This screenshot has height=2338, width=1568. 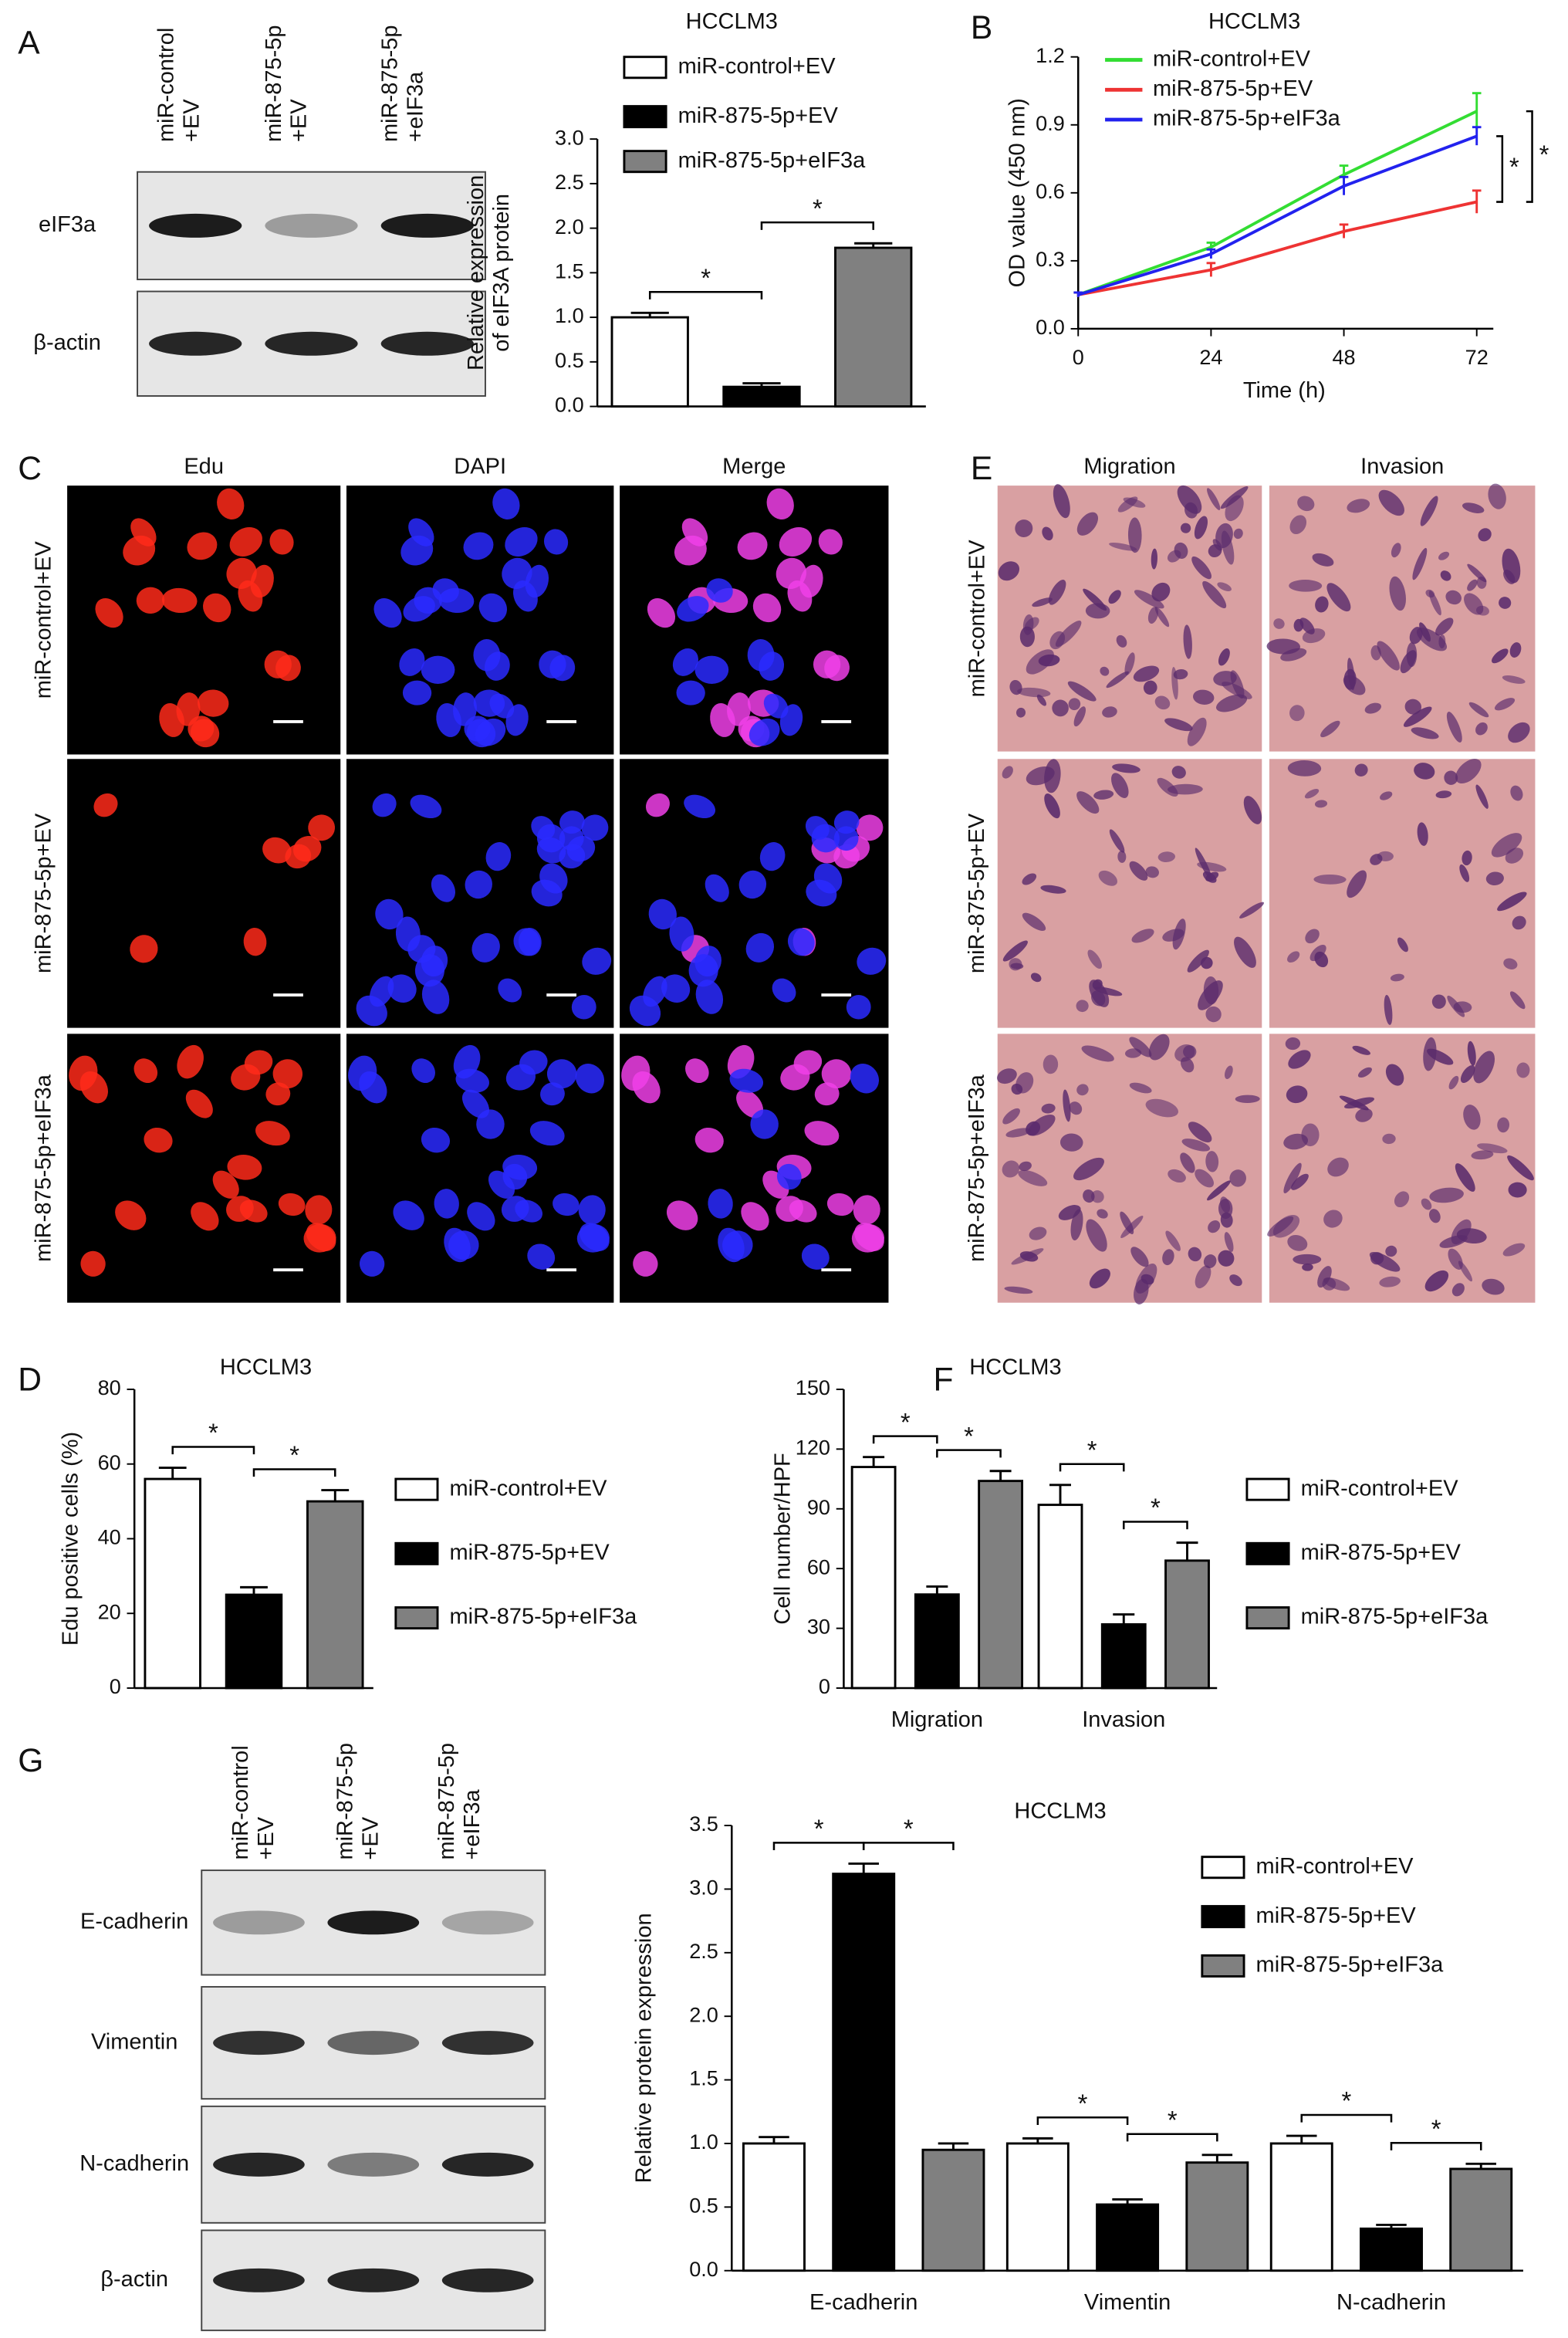 I want to click on y-tick-label: 1.0, so click(x=569, y=315).